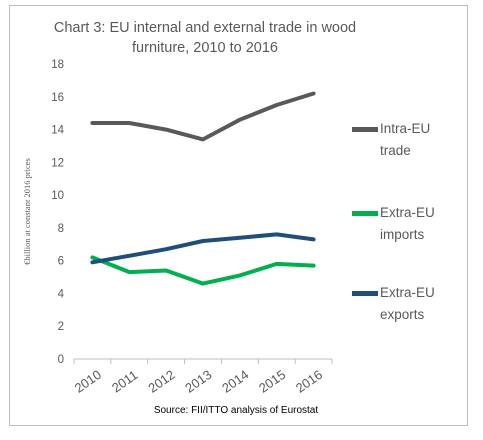 This screenshot has width=483, height=440. Describe the element at coordinates (57, 163) in the screenshot. I see `y-tick-label: 12` at that location.